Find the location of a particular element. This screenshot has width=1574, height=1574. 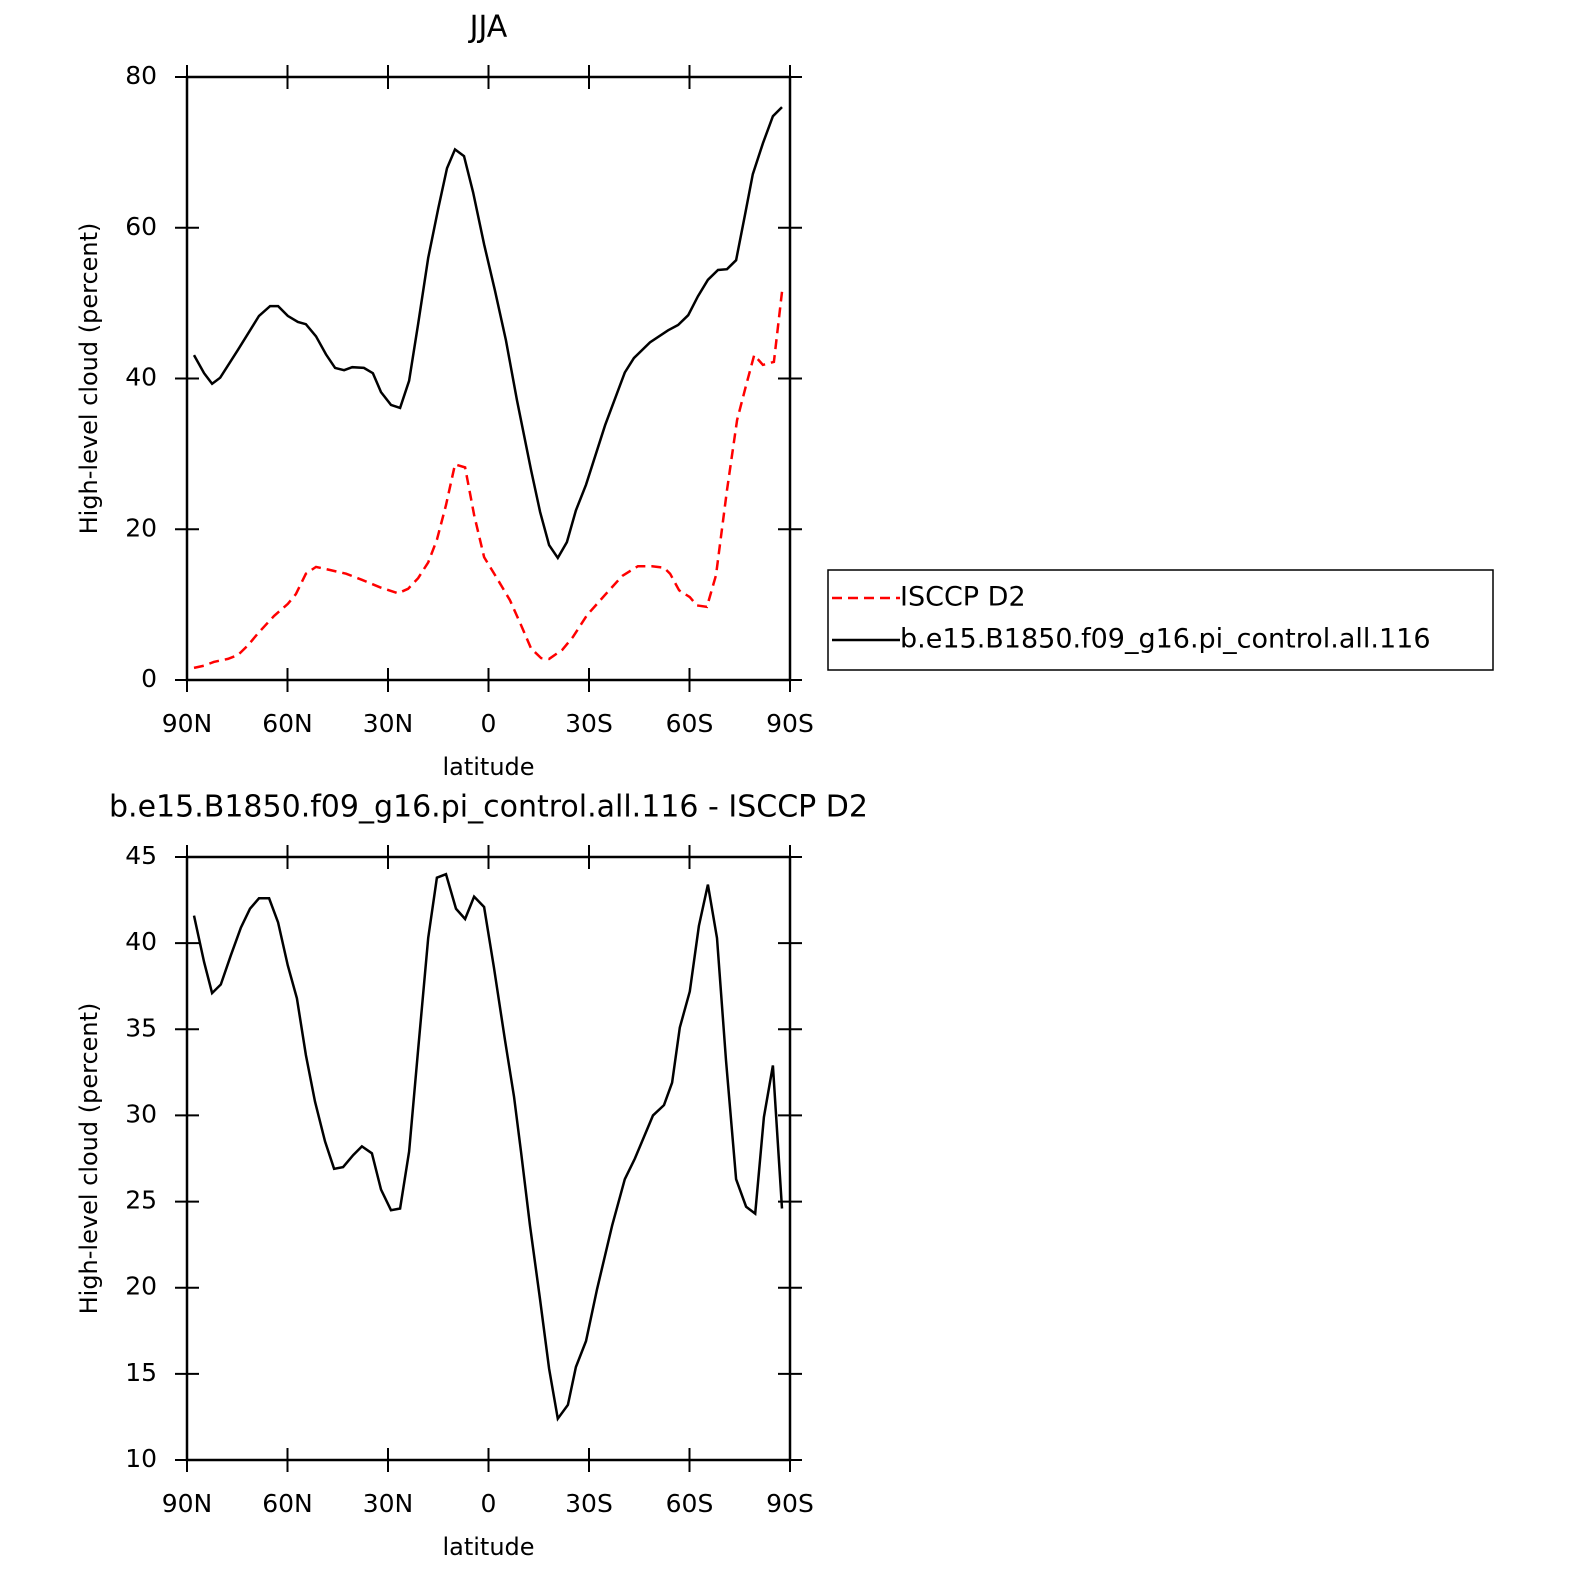

y-tick-label: 0 is located at coordinates (149, 678).